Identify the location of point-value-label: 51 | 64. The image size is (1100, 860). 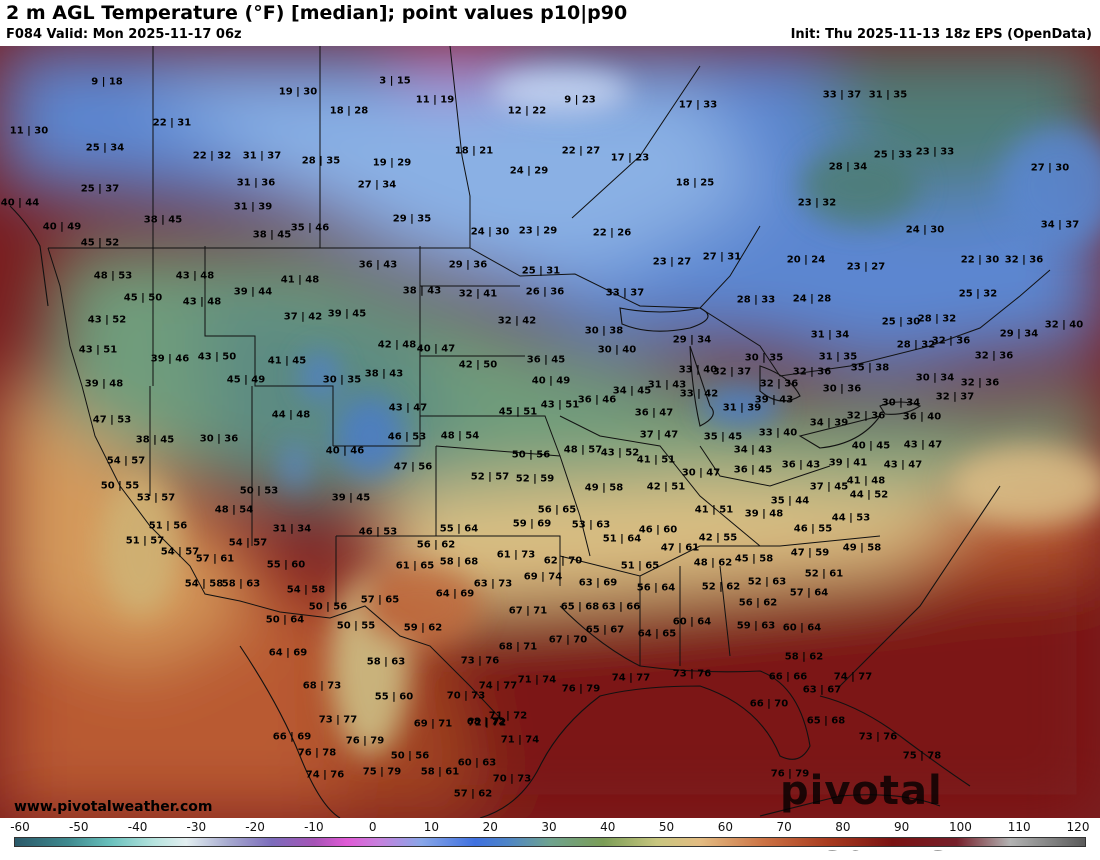
(622, 539).